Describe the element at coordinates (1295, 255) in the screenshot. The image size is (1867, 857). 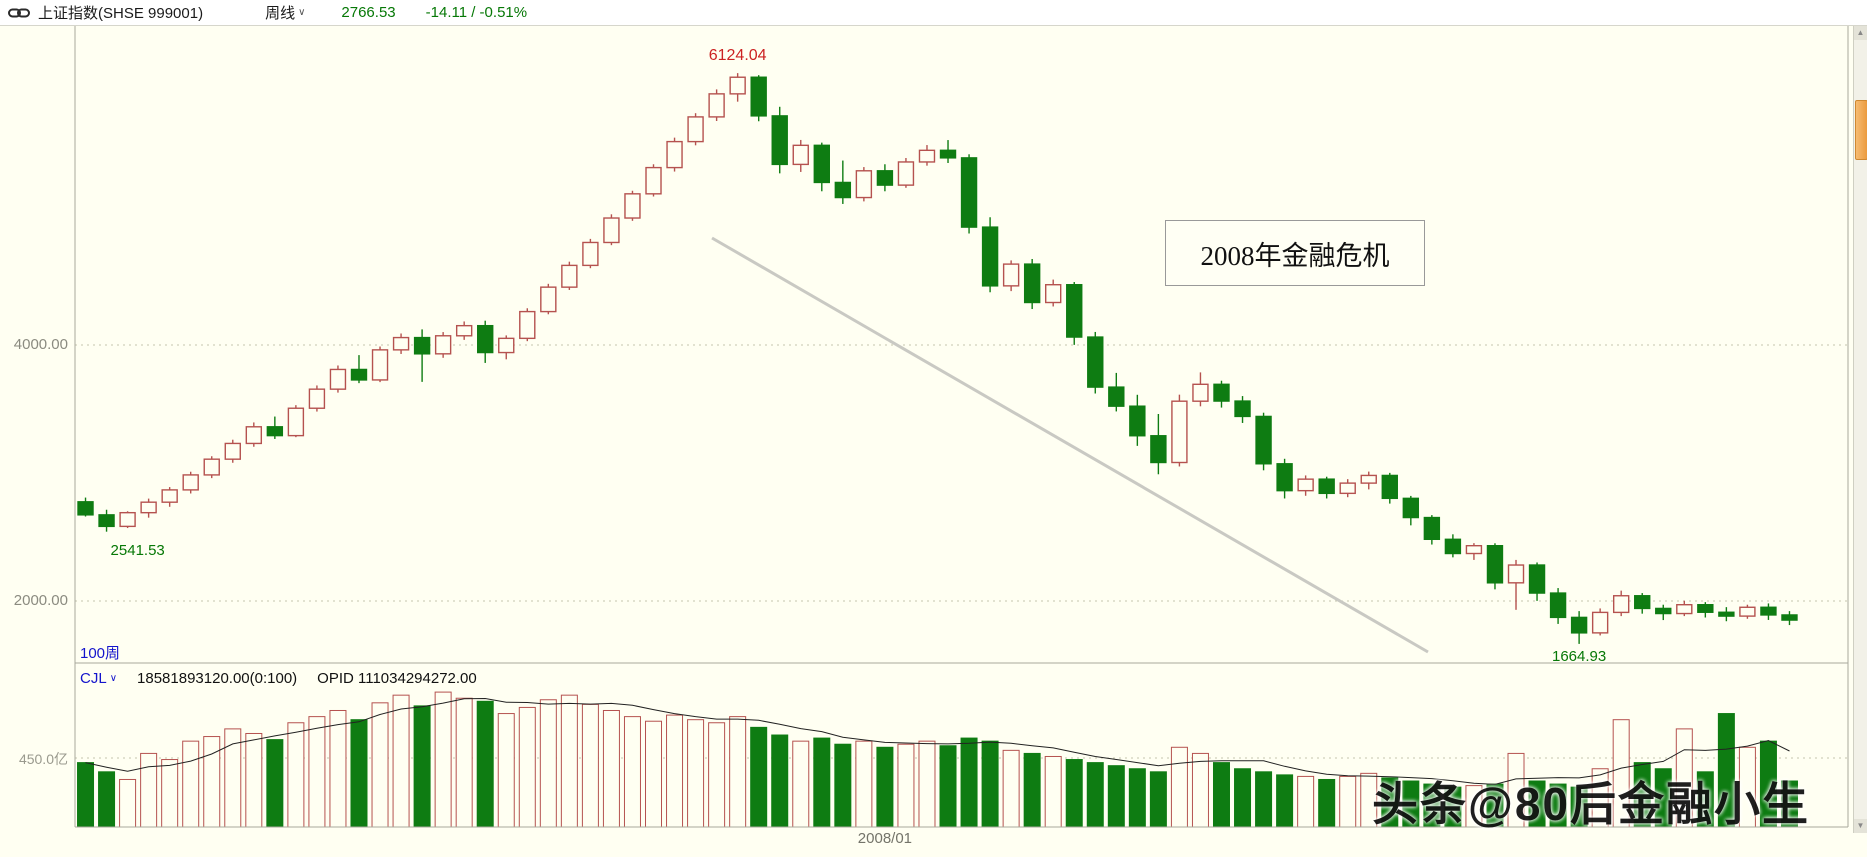
I see `annotation-text: 2008年金融危机` at that location.